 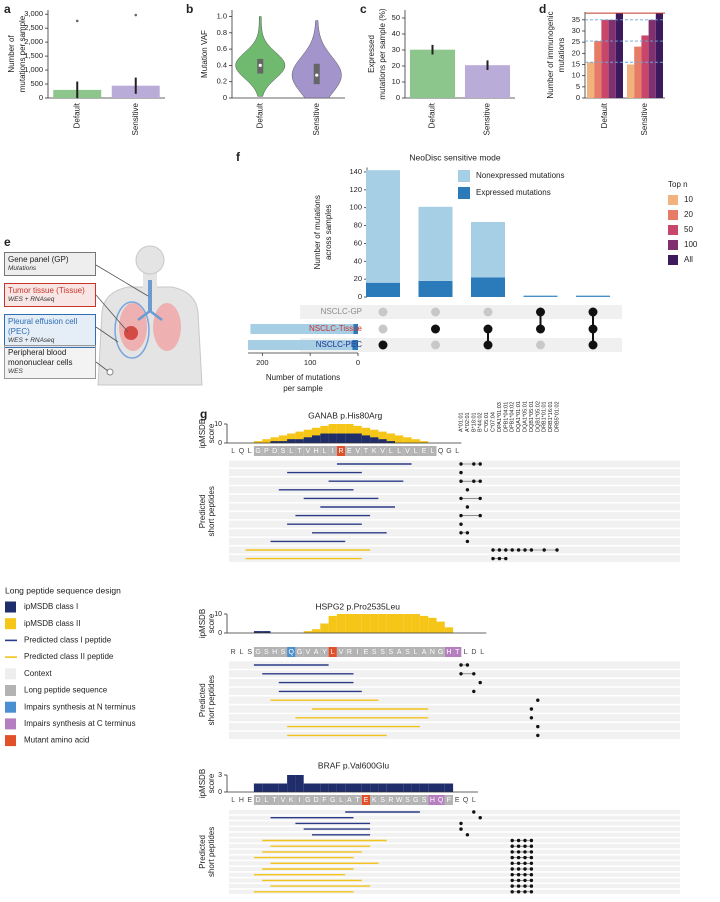 I want to click on y-tick-label: 0.8, so click(x=222, y=32).